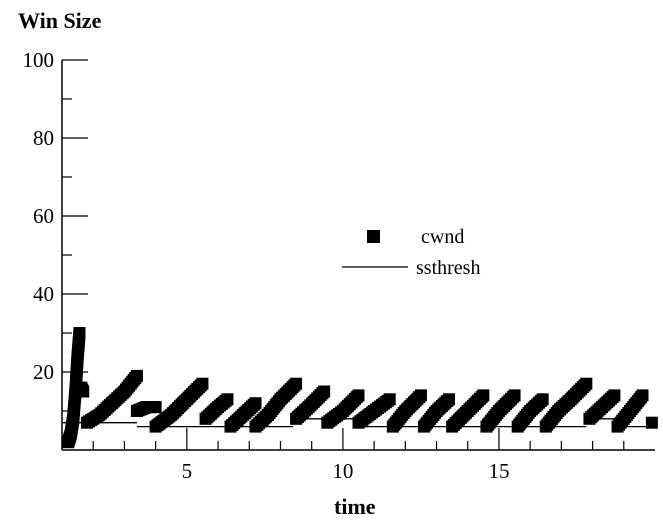 This screenshot has width=663, height=521. Describe the element at coordinates (187, 471) in the screenshot. I see `x-tick-label: 5` at that location.